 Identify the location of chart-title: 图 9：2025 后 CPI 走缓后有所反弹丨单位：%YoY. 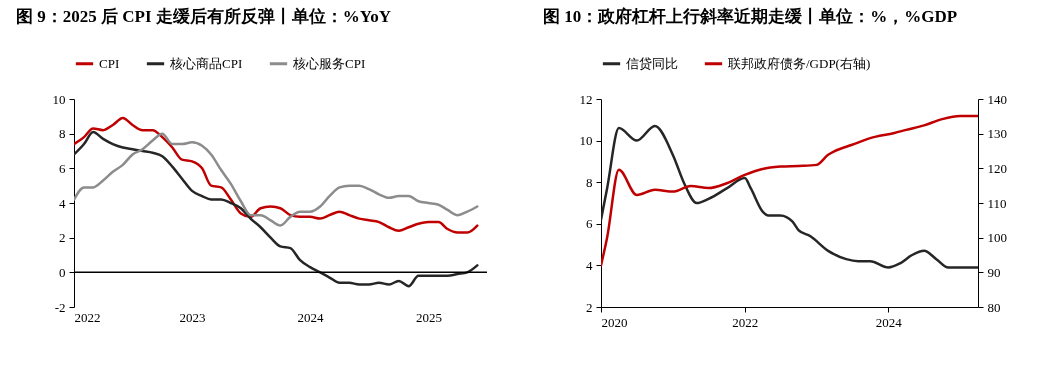
(203, 16).